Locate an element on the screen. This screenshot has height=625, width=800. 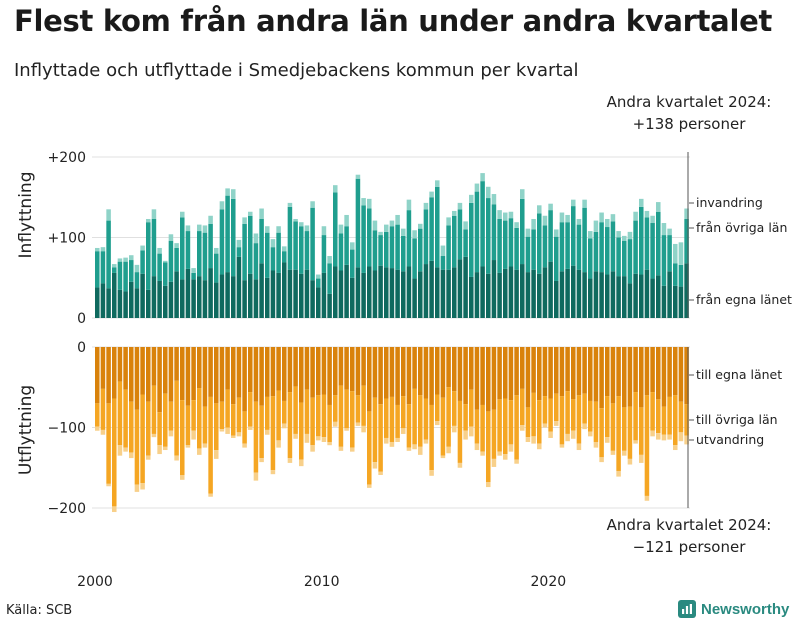
annotation-value: +138 personer is located at coordinates (690, 124).